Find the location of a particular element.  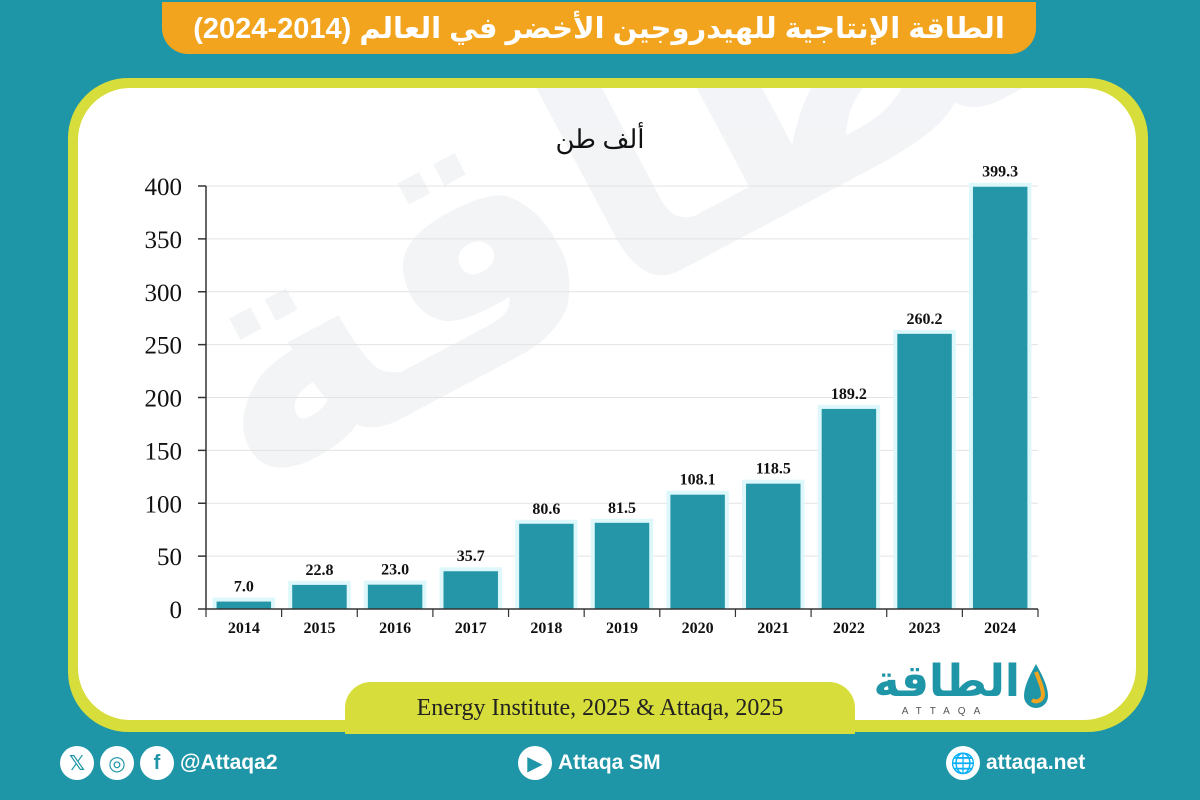

bar-2017 is located at coordinates (470, 590).